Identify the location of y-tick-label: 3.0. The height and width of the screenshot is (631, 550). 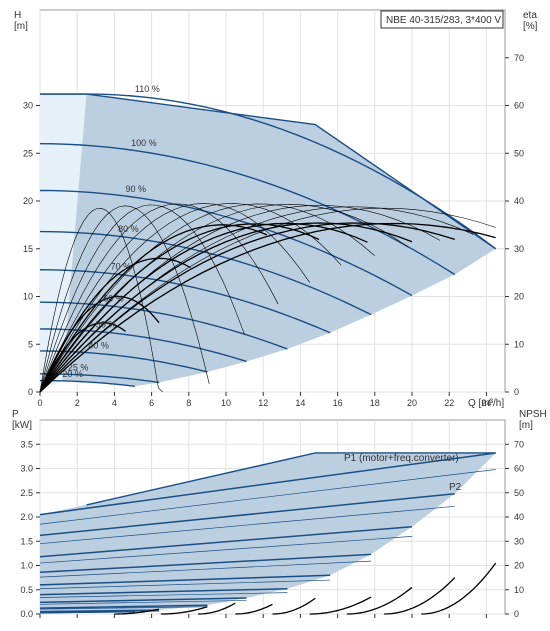
(26, 469).